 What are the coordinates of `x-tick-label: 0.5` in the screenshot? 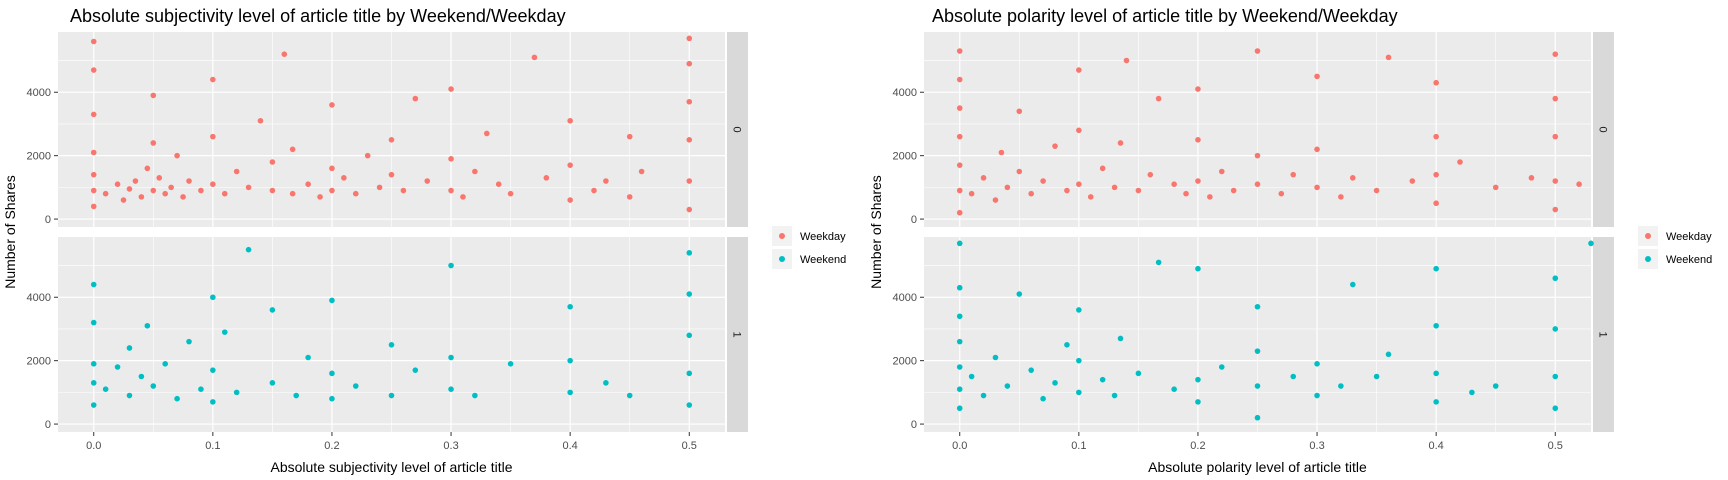 It's located at (689, 446).